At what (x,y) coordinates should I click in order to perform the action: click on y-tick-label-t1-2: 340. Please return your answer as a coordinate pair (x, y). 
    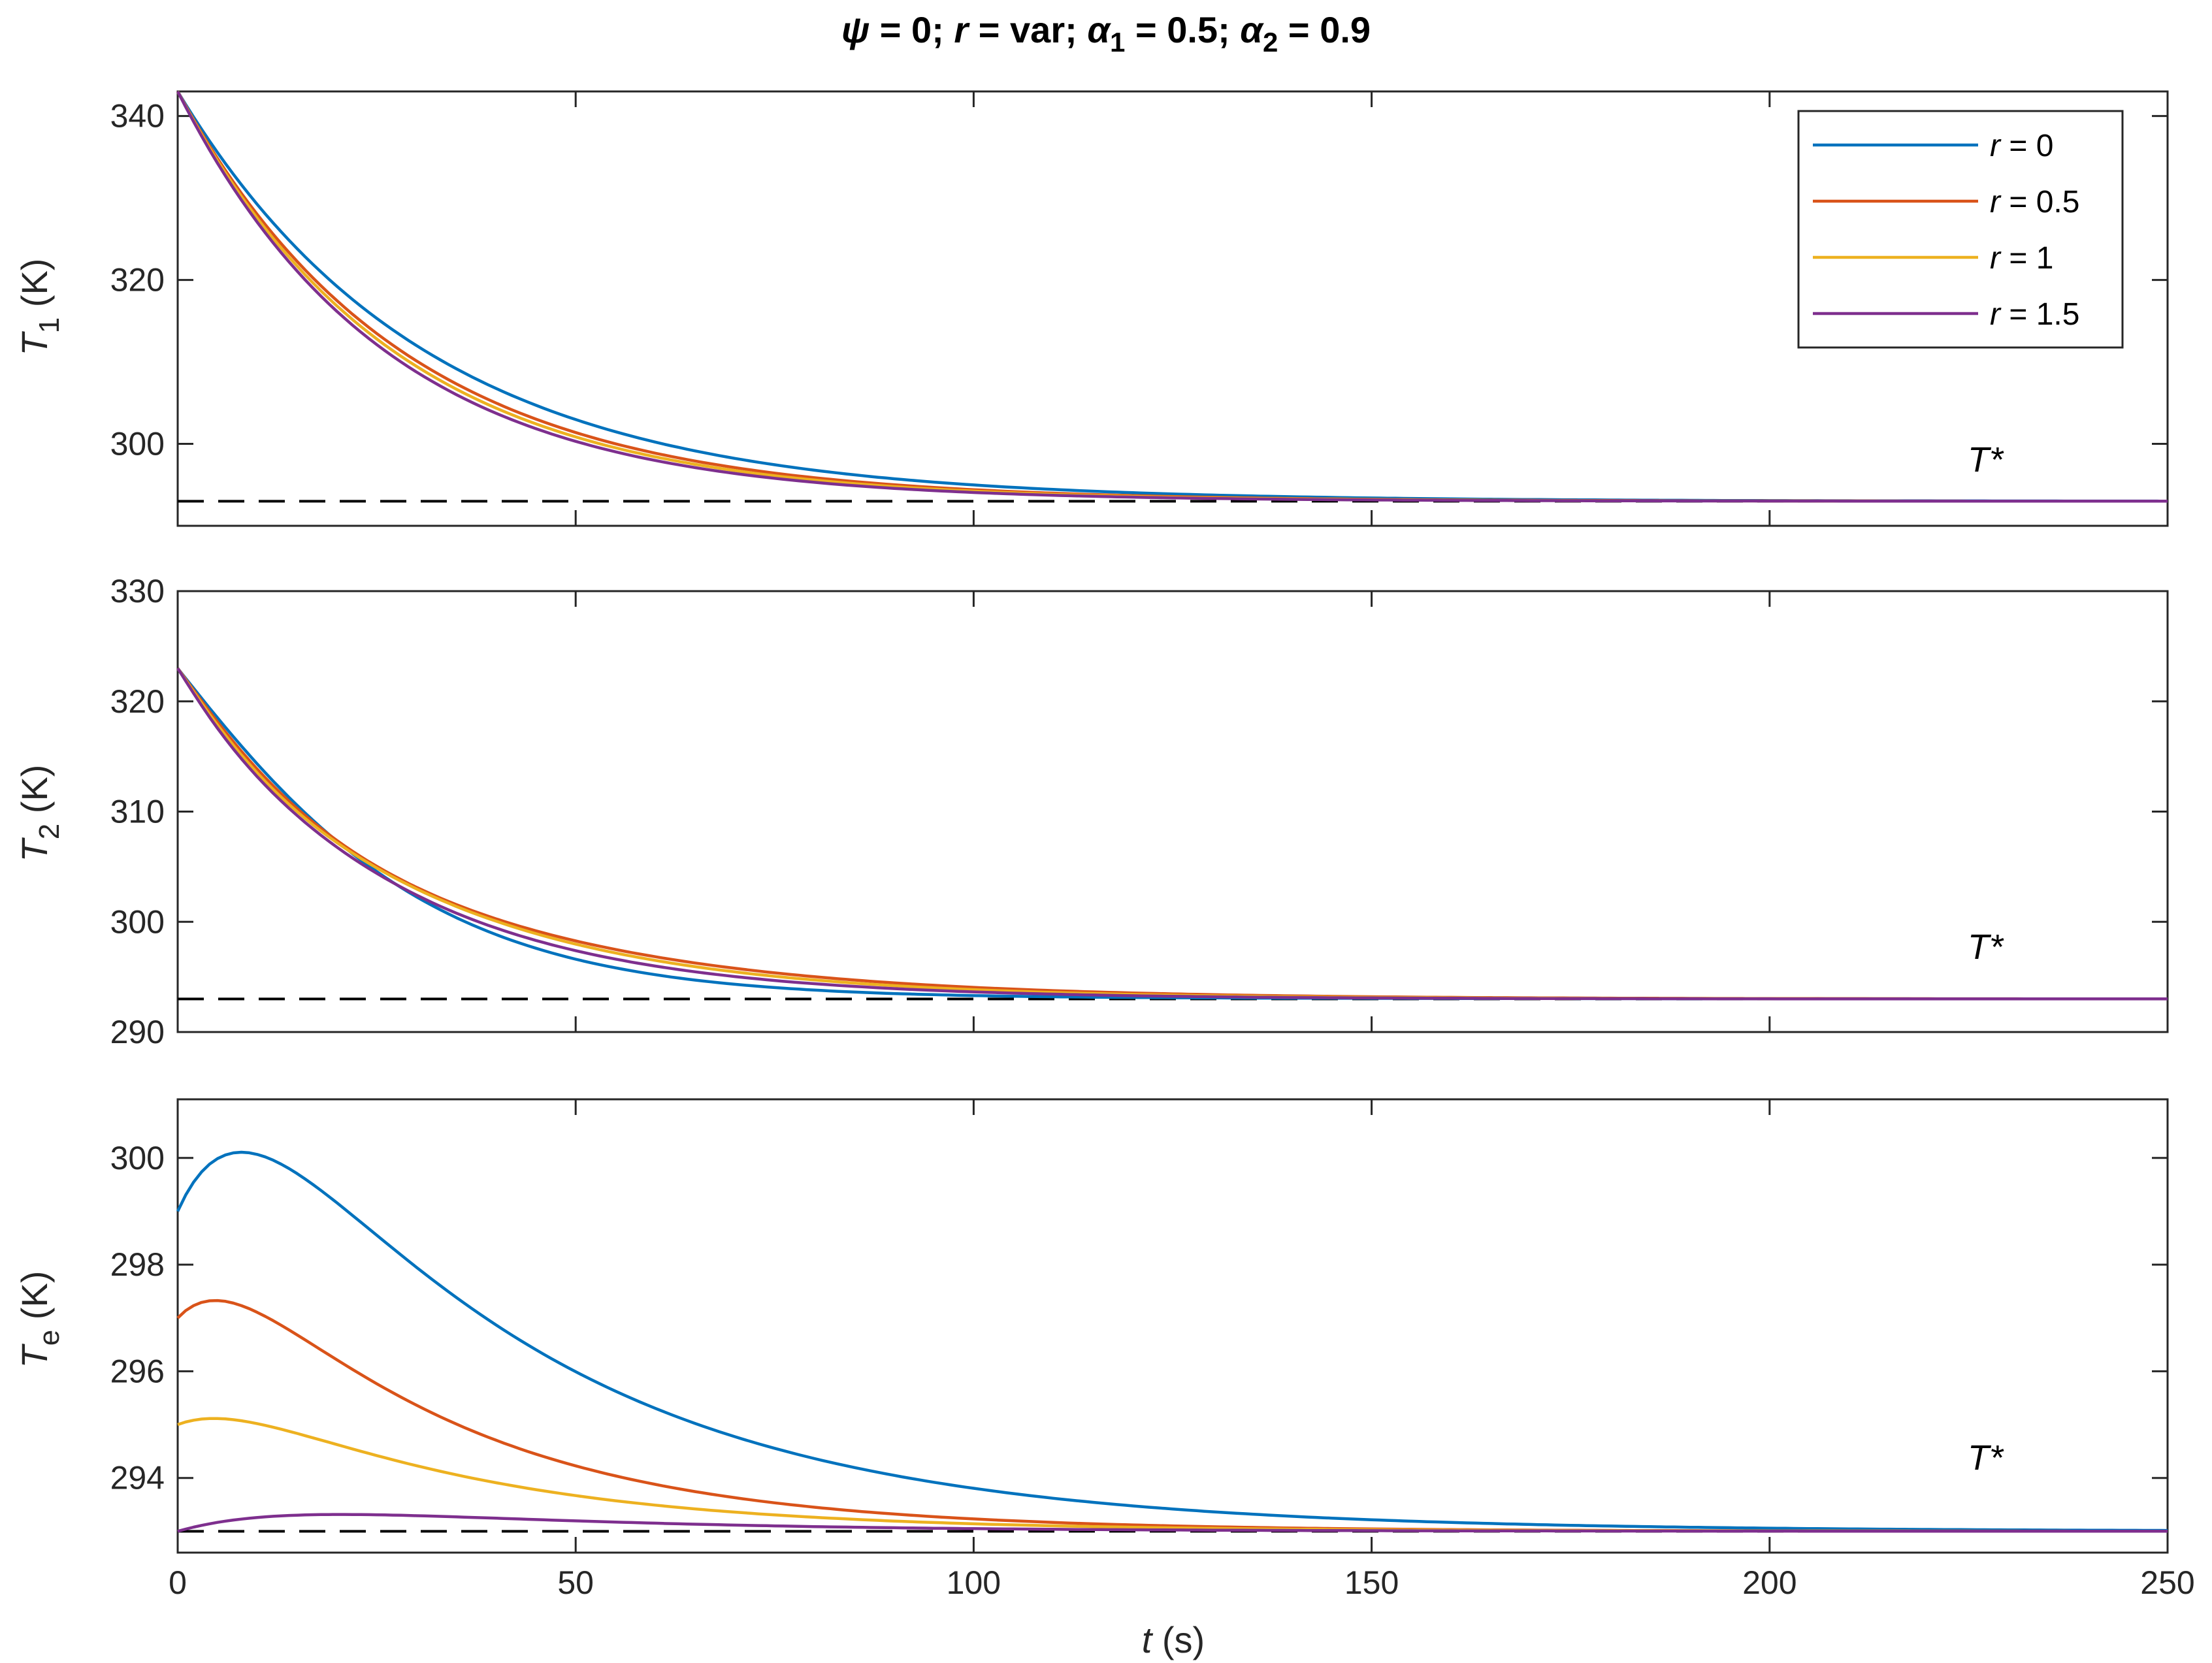
    Looking at the image, I should click on (138, 116).